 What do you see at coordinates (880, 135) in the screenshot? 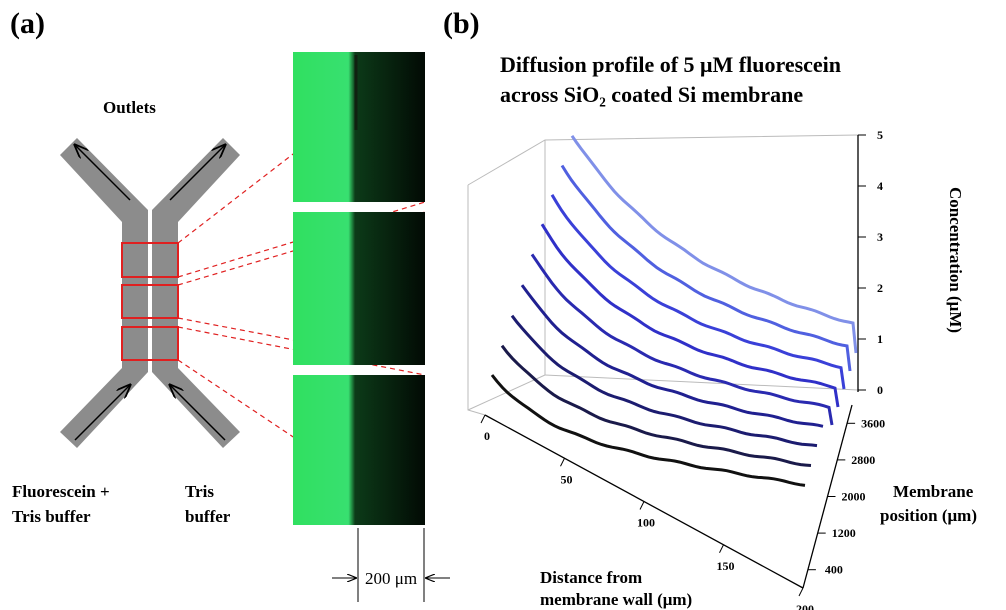
I see `z-tick-label: 5` at bounding box center [880, 135].